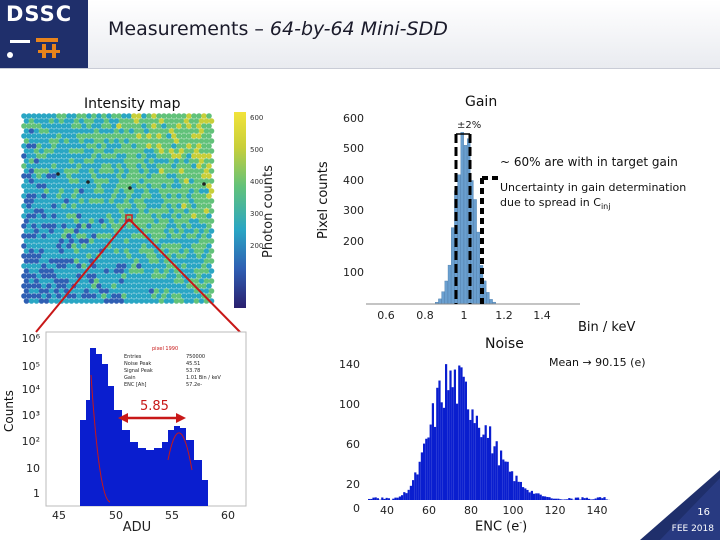 Image resolution: width=720 pixels, height=540 pixels. Describe the element at coordinates (513, 510) in the screenshot. I see `noise-x-tick: 100` at that location.